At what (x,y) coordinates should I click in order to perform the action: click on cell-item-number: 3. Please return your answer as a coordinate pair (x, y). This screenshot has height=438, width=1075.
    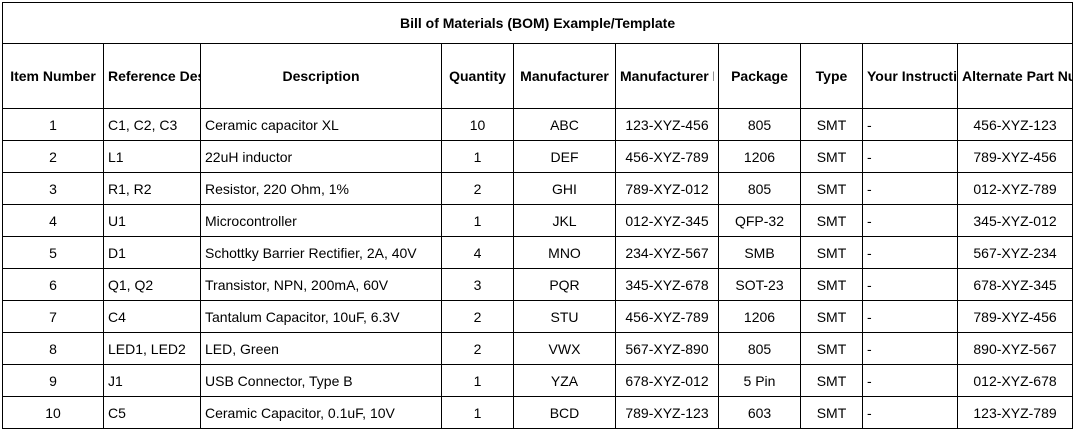
    Looking at the image, I should click on (53, 188).